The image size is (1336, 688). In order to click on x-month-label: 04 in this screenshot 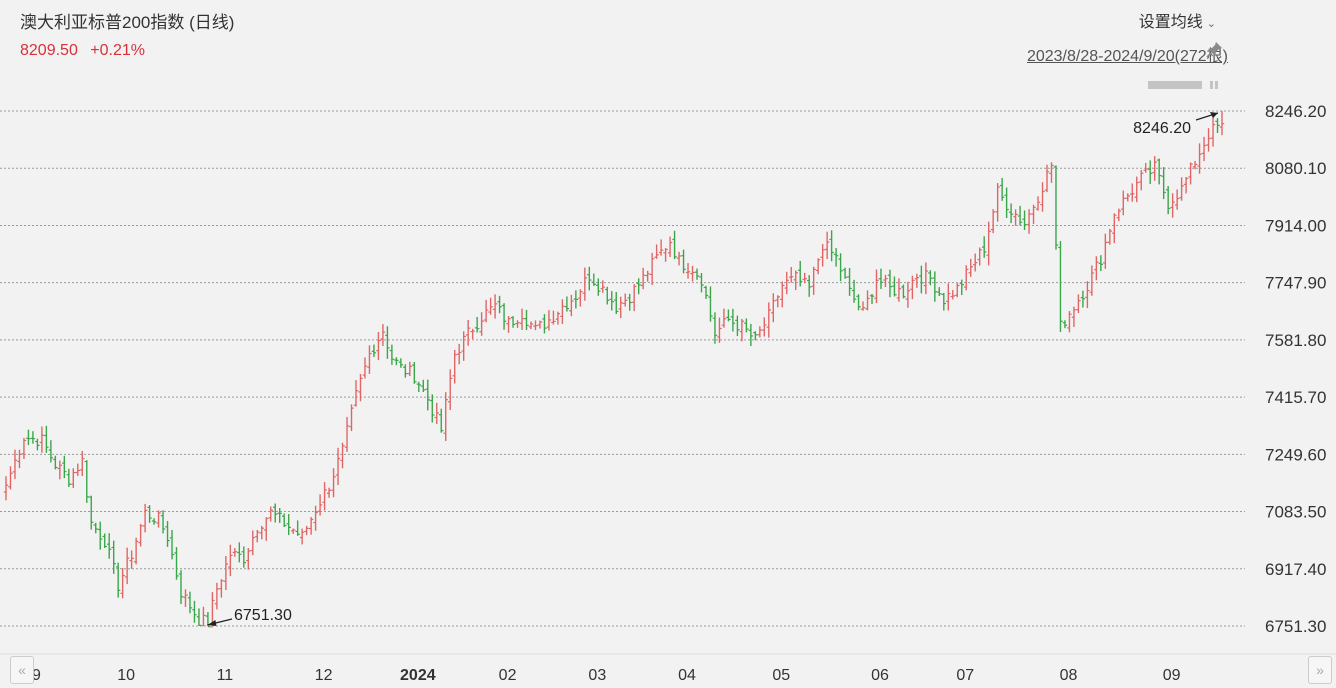, I will do `click(687, 675)`.